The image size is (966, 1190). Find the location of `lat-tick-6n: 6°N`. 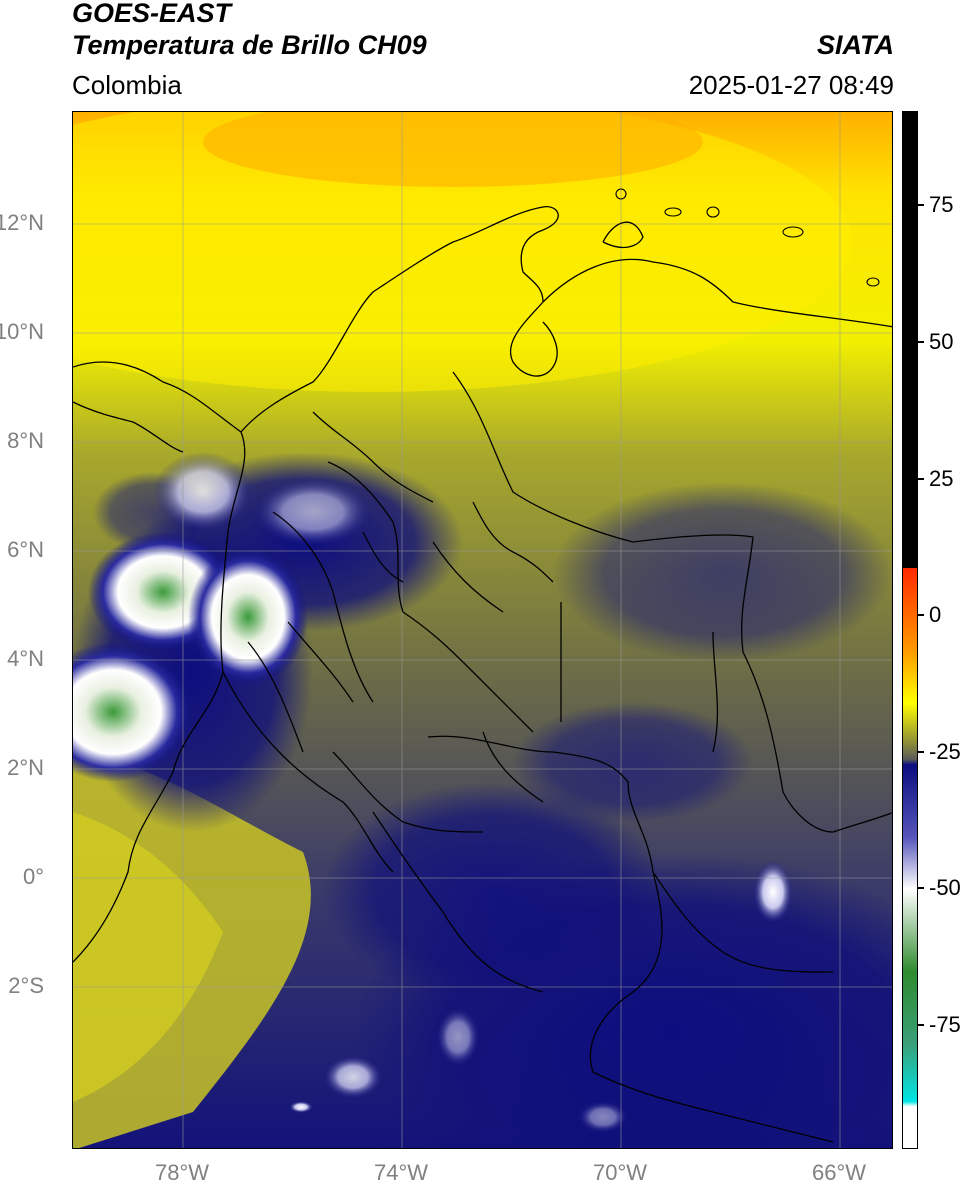

lat-tick-6n: 6°N is located at coordinates (25, 549).